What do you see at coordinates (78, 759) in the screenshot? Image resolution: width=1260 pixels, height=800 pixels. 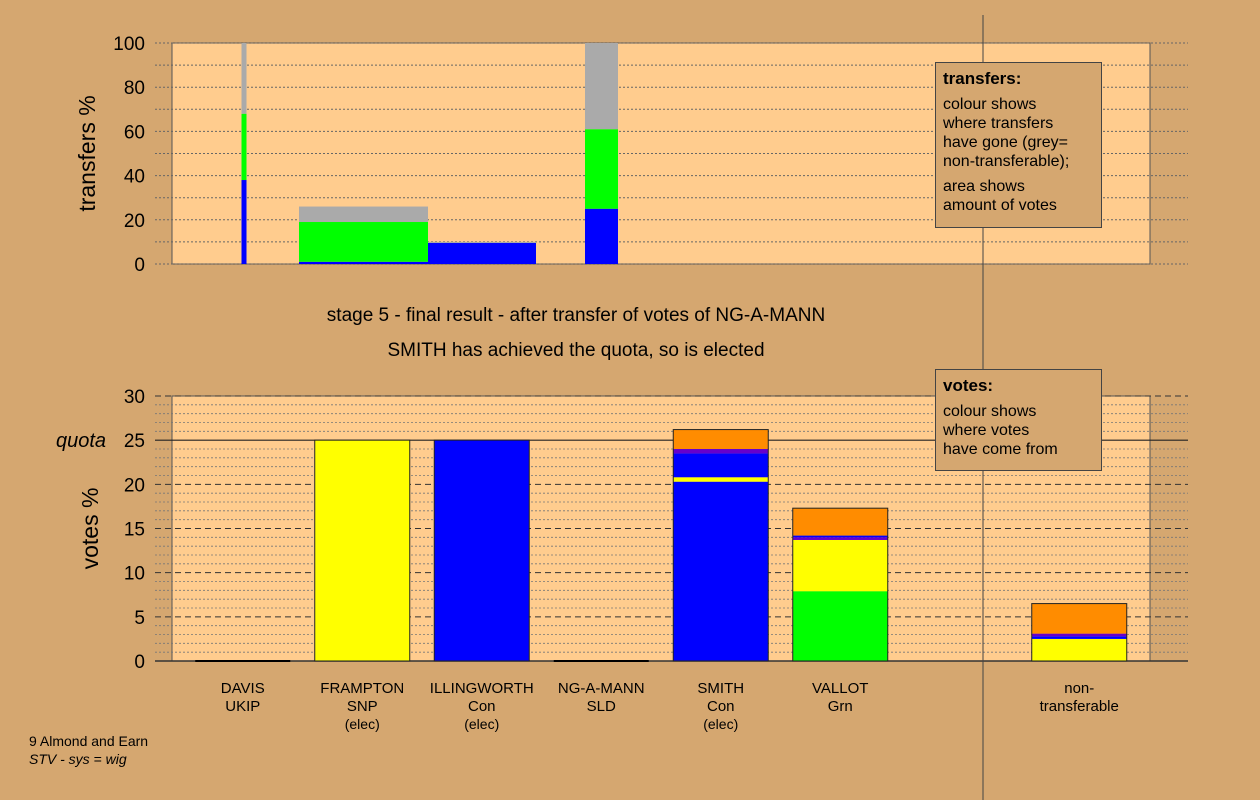 I see `footer-system: STV - sys = wig` at bounding box center [78, 759].